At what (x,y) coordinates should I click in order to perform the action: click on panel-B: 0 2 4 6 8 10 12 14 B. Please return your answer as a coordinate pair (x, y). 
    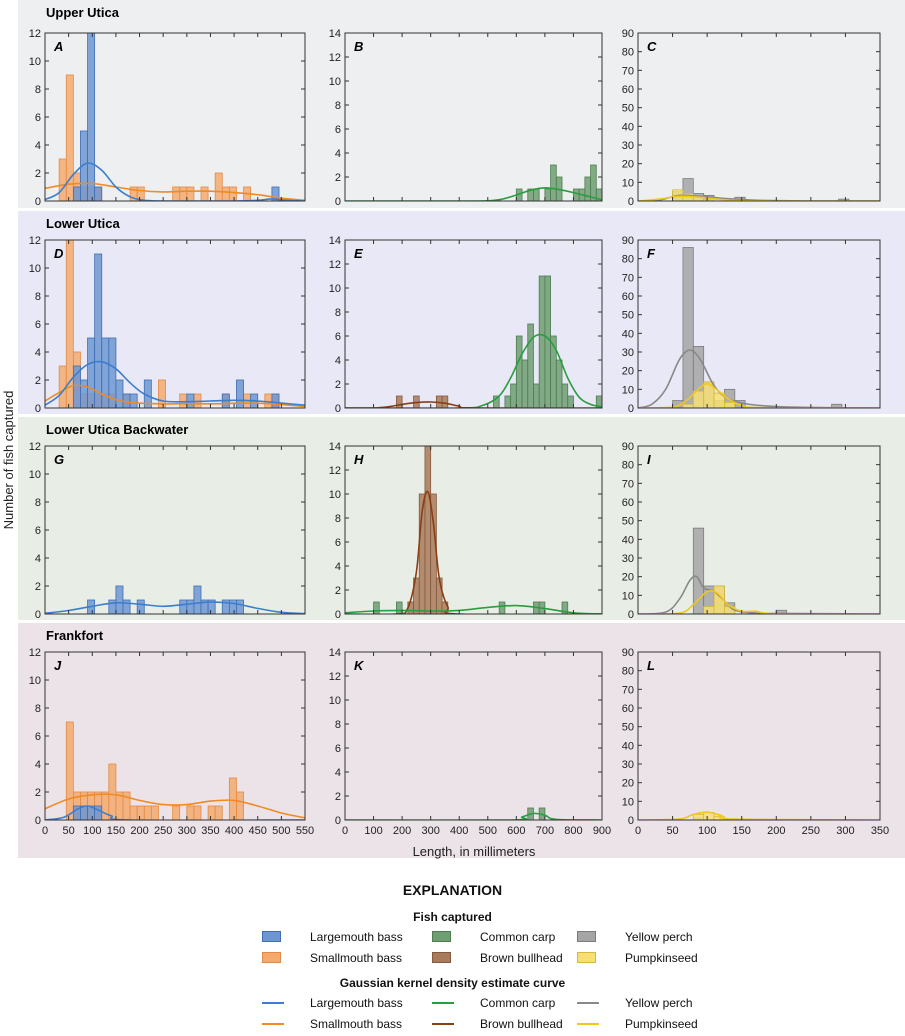
    Looking at the image, I should click on (466, 118).